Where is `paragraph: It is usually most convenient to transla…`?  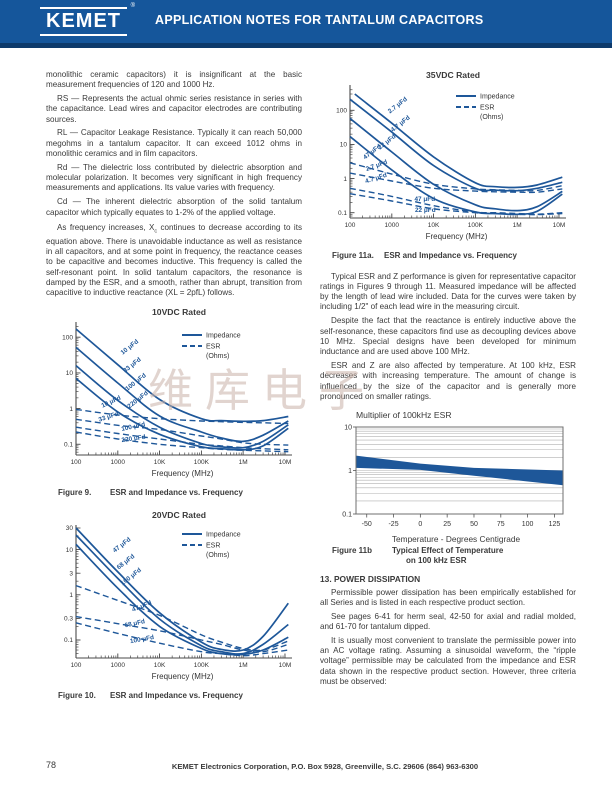
paragraph: It is usually most convenient to transla… is located at coordinates (448, 661).